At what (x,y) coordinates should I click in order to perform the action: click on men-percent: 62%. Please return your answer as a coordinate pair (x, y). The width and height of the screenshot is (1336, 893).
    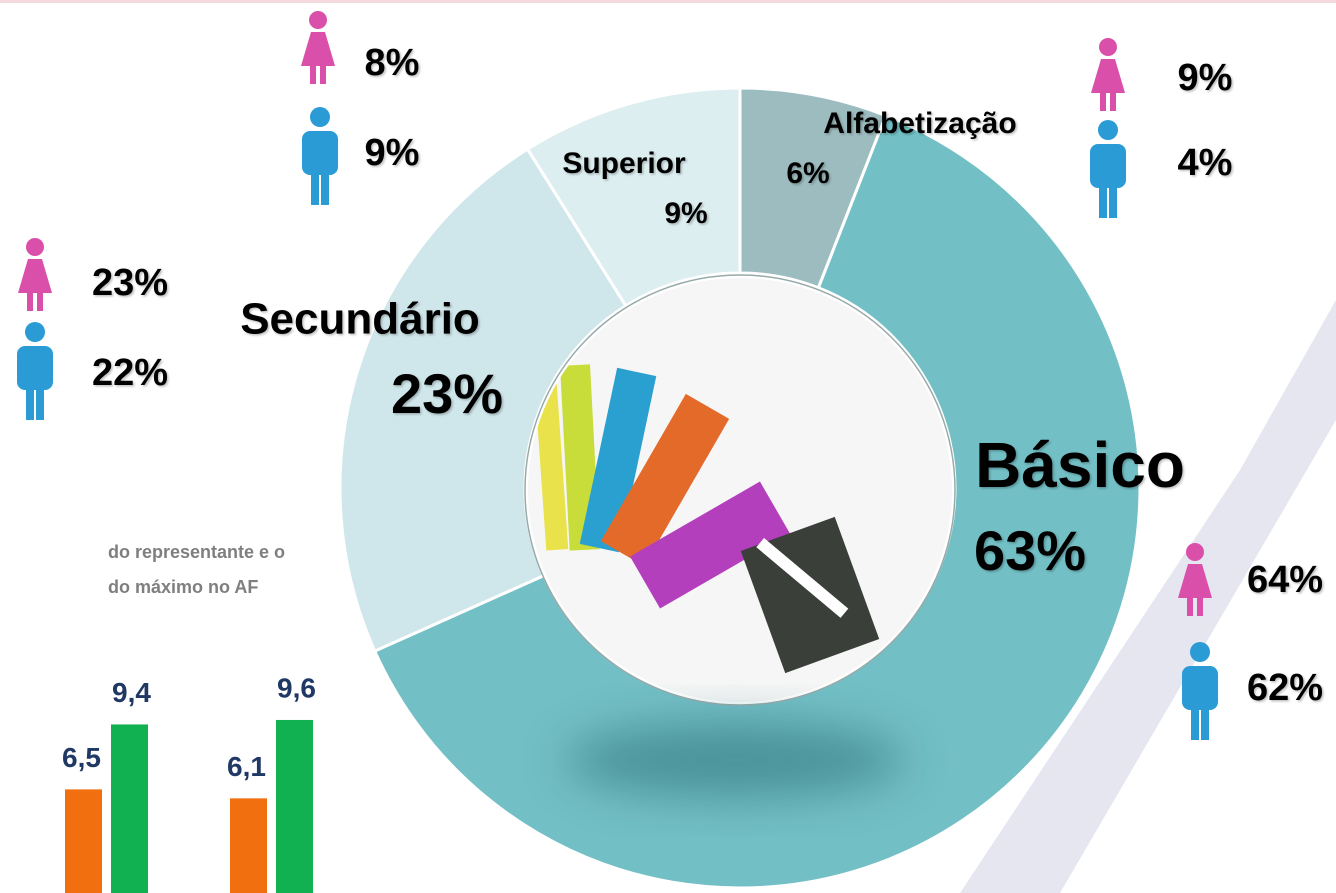
    Looking at the image, I should click on (1285, 688).